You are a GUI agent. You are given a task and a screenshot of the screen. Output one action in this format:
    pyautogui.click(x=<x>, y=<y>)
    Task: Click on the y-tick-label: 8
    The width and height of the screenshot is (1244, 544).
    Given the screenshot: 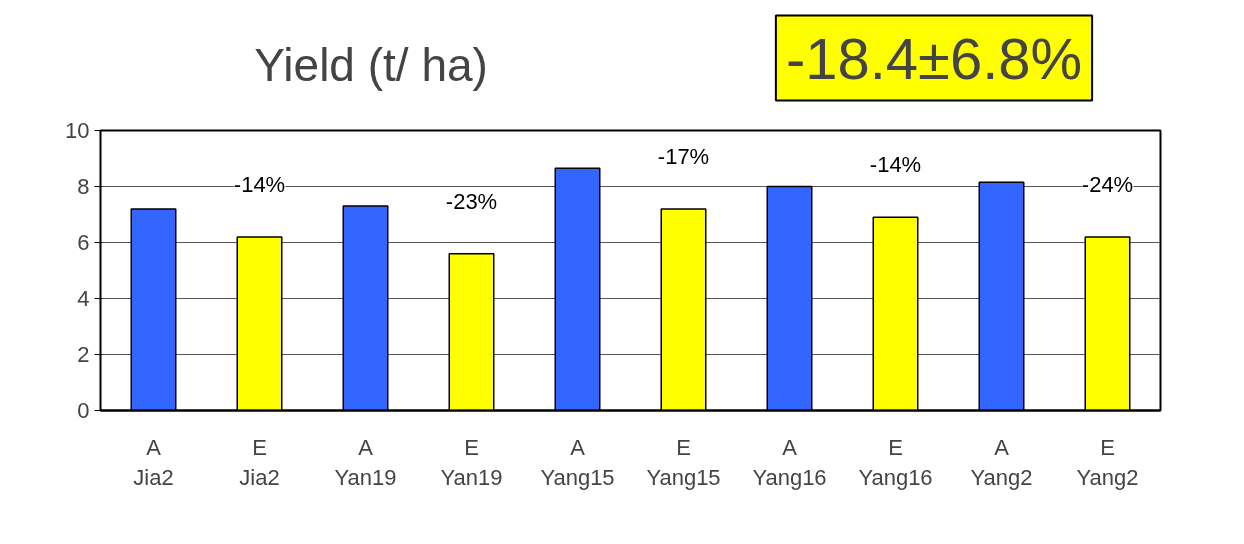 What is the action you would take?
    pyautogui.click(x=83, y=186)
    